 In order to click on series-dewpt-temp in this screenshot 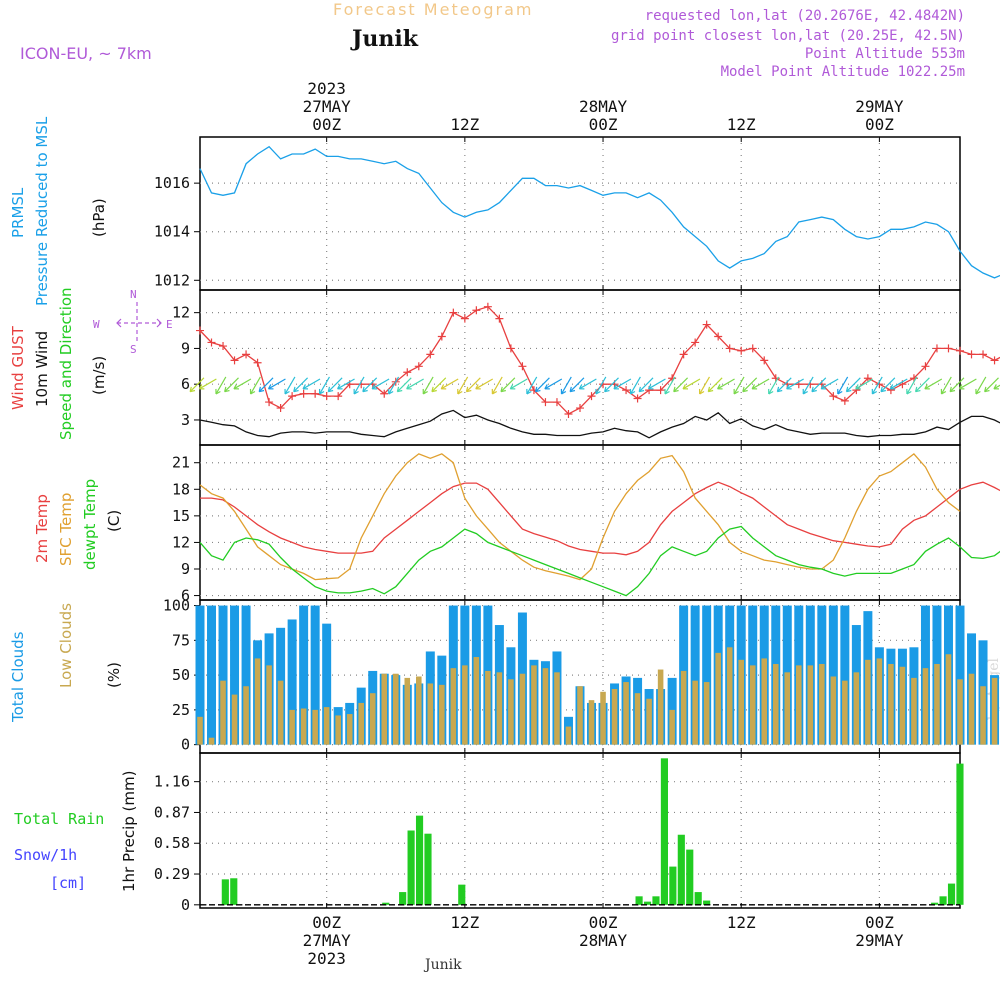, I will do `click(599, 561)`.